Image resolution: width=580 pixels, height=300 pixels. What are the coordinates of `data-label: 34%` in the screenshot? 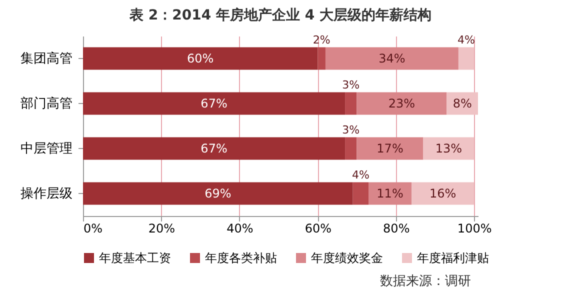 It's located at (392, 59).